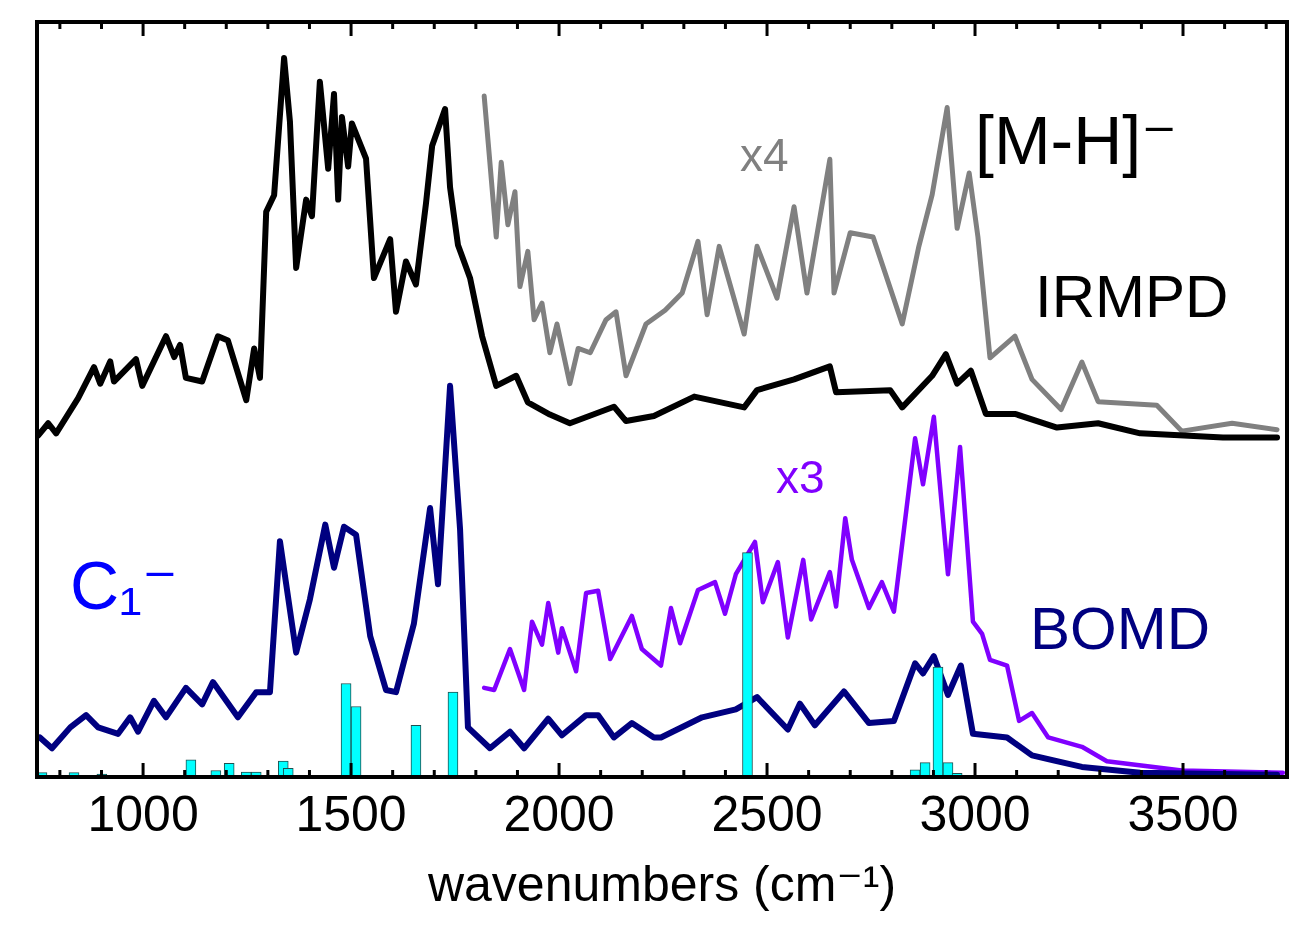  Describe the element at coordinates (1183, 813) in the screenshot. I see `x-tick-label: 3500` at that location.